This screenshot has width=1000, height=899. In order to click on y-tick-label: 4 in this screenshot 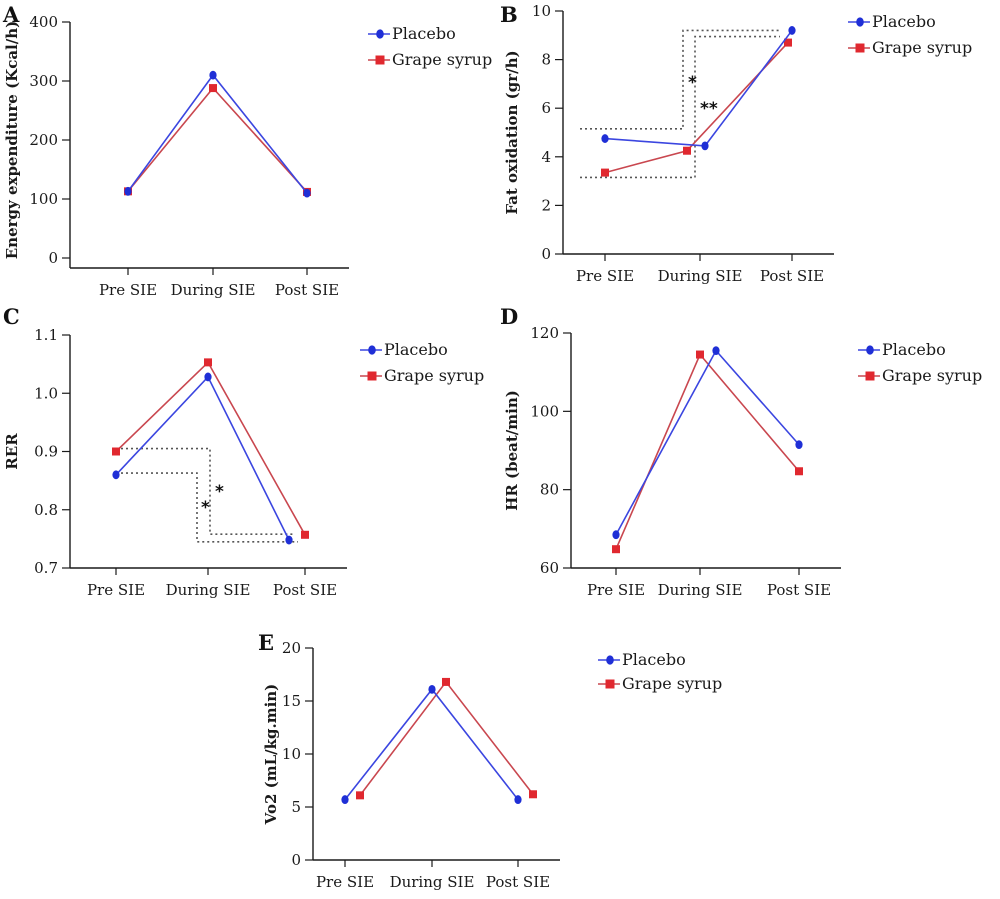, I will do `click(546, 157)`.